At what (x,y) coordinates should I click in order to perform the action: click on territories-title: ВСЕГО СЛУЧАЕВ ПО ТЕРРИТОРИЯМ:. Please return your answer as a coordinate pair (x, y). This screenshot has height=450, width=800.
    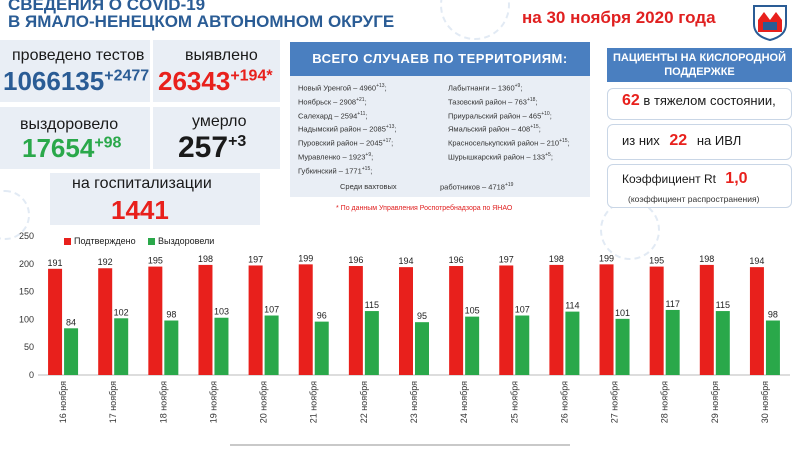
    Looking at the image, I should click on (440, 59).